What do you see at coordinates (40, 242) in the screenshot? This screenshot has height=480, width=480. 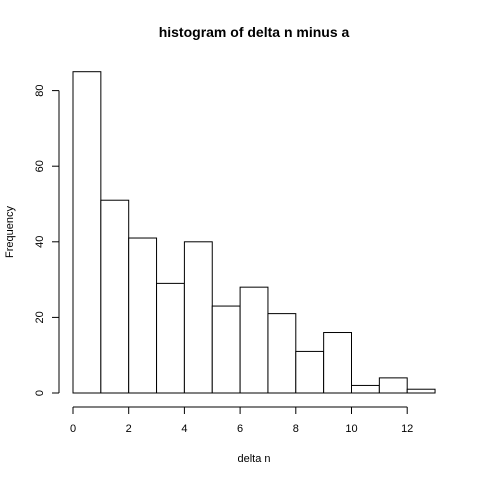 I see `y-tick-label-2: 40` at bounding box center [40, 242].